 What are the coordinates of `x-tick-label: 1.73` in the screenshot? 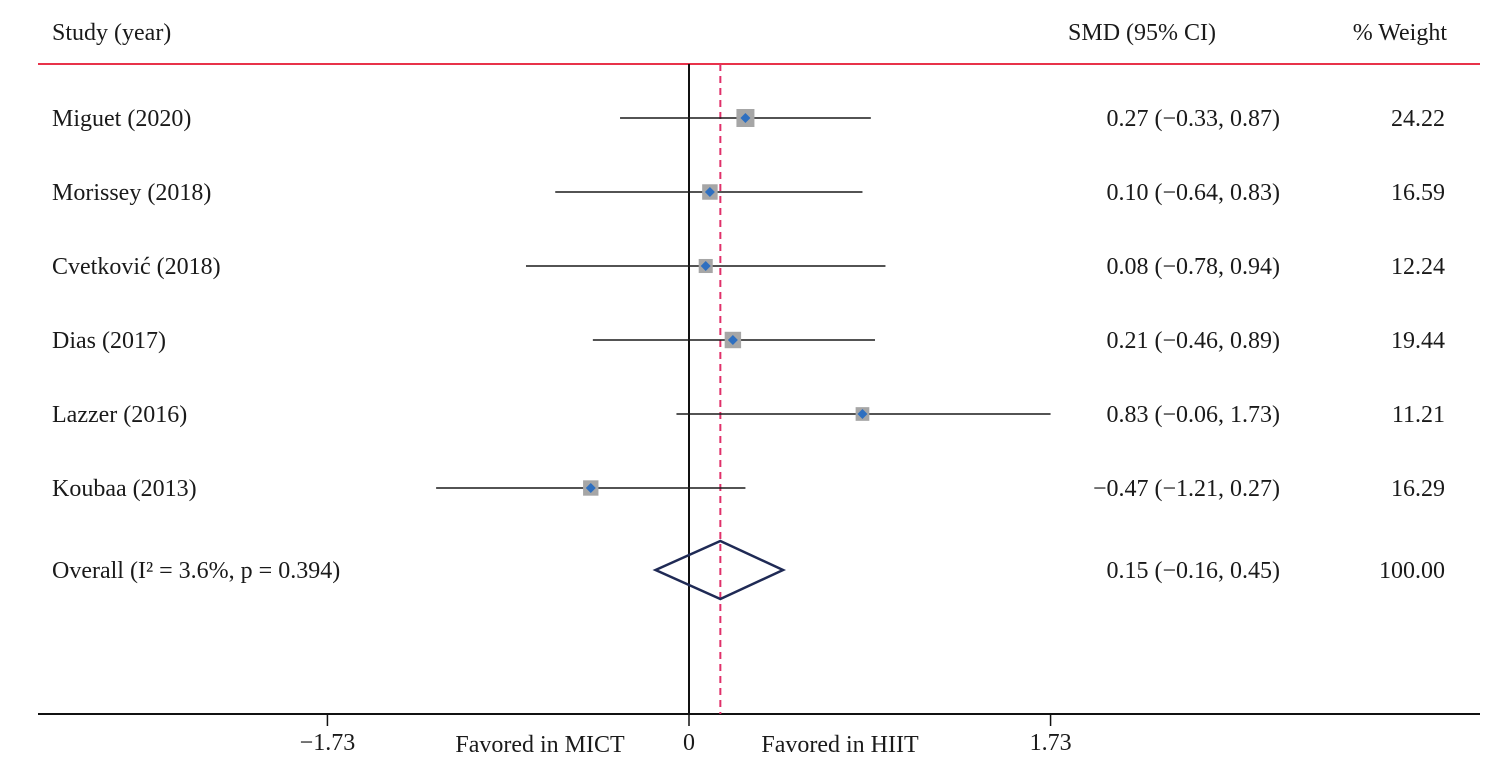 It's located at (1051, 743).